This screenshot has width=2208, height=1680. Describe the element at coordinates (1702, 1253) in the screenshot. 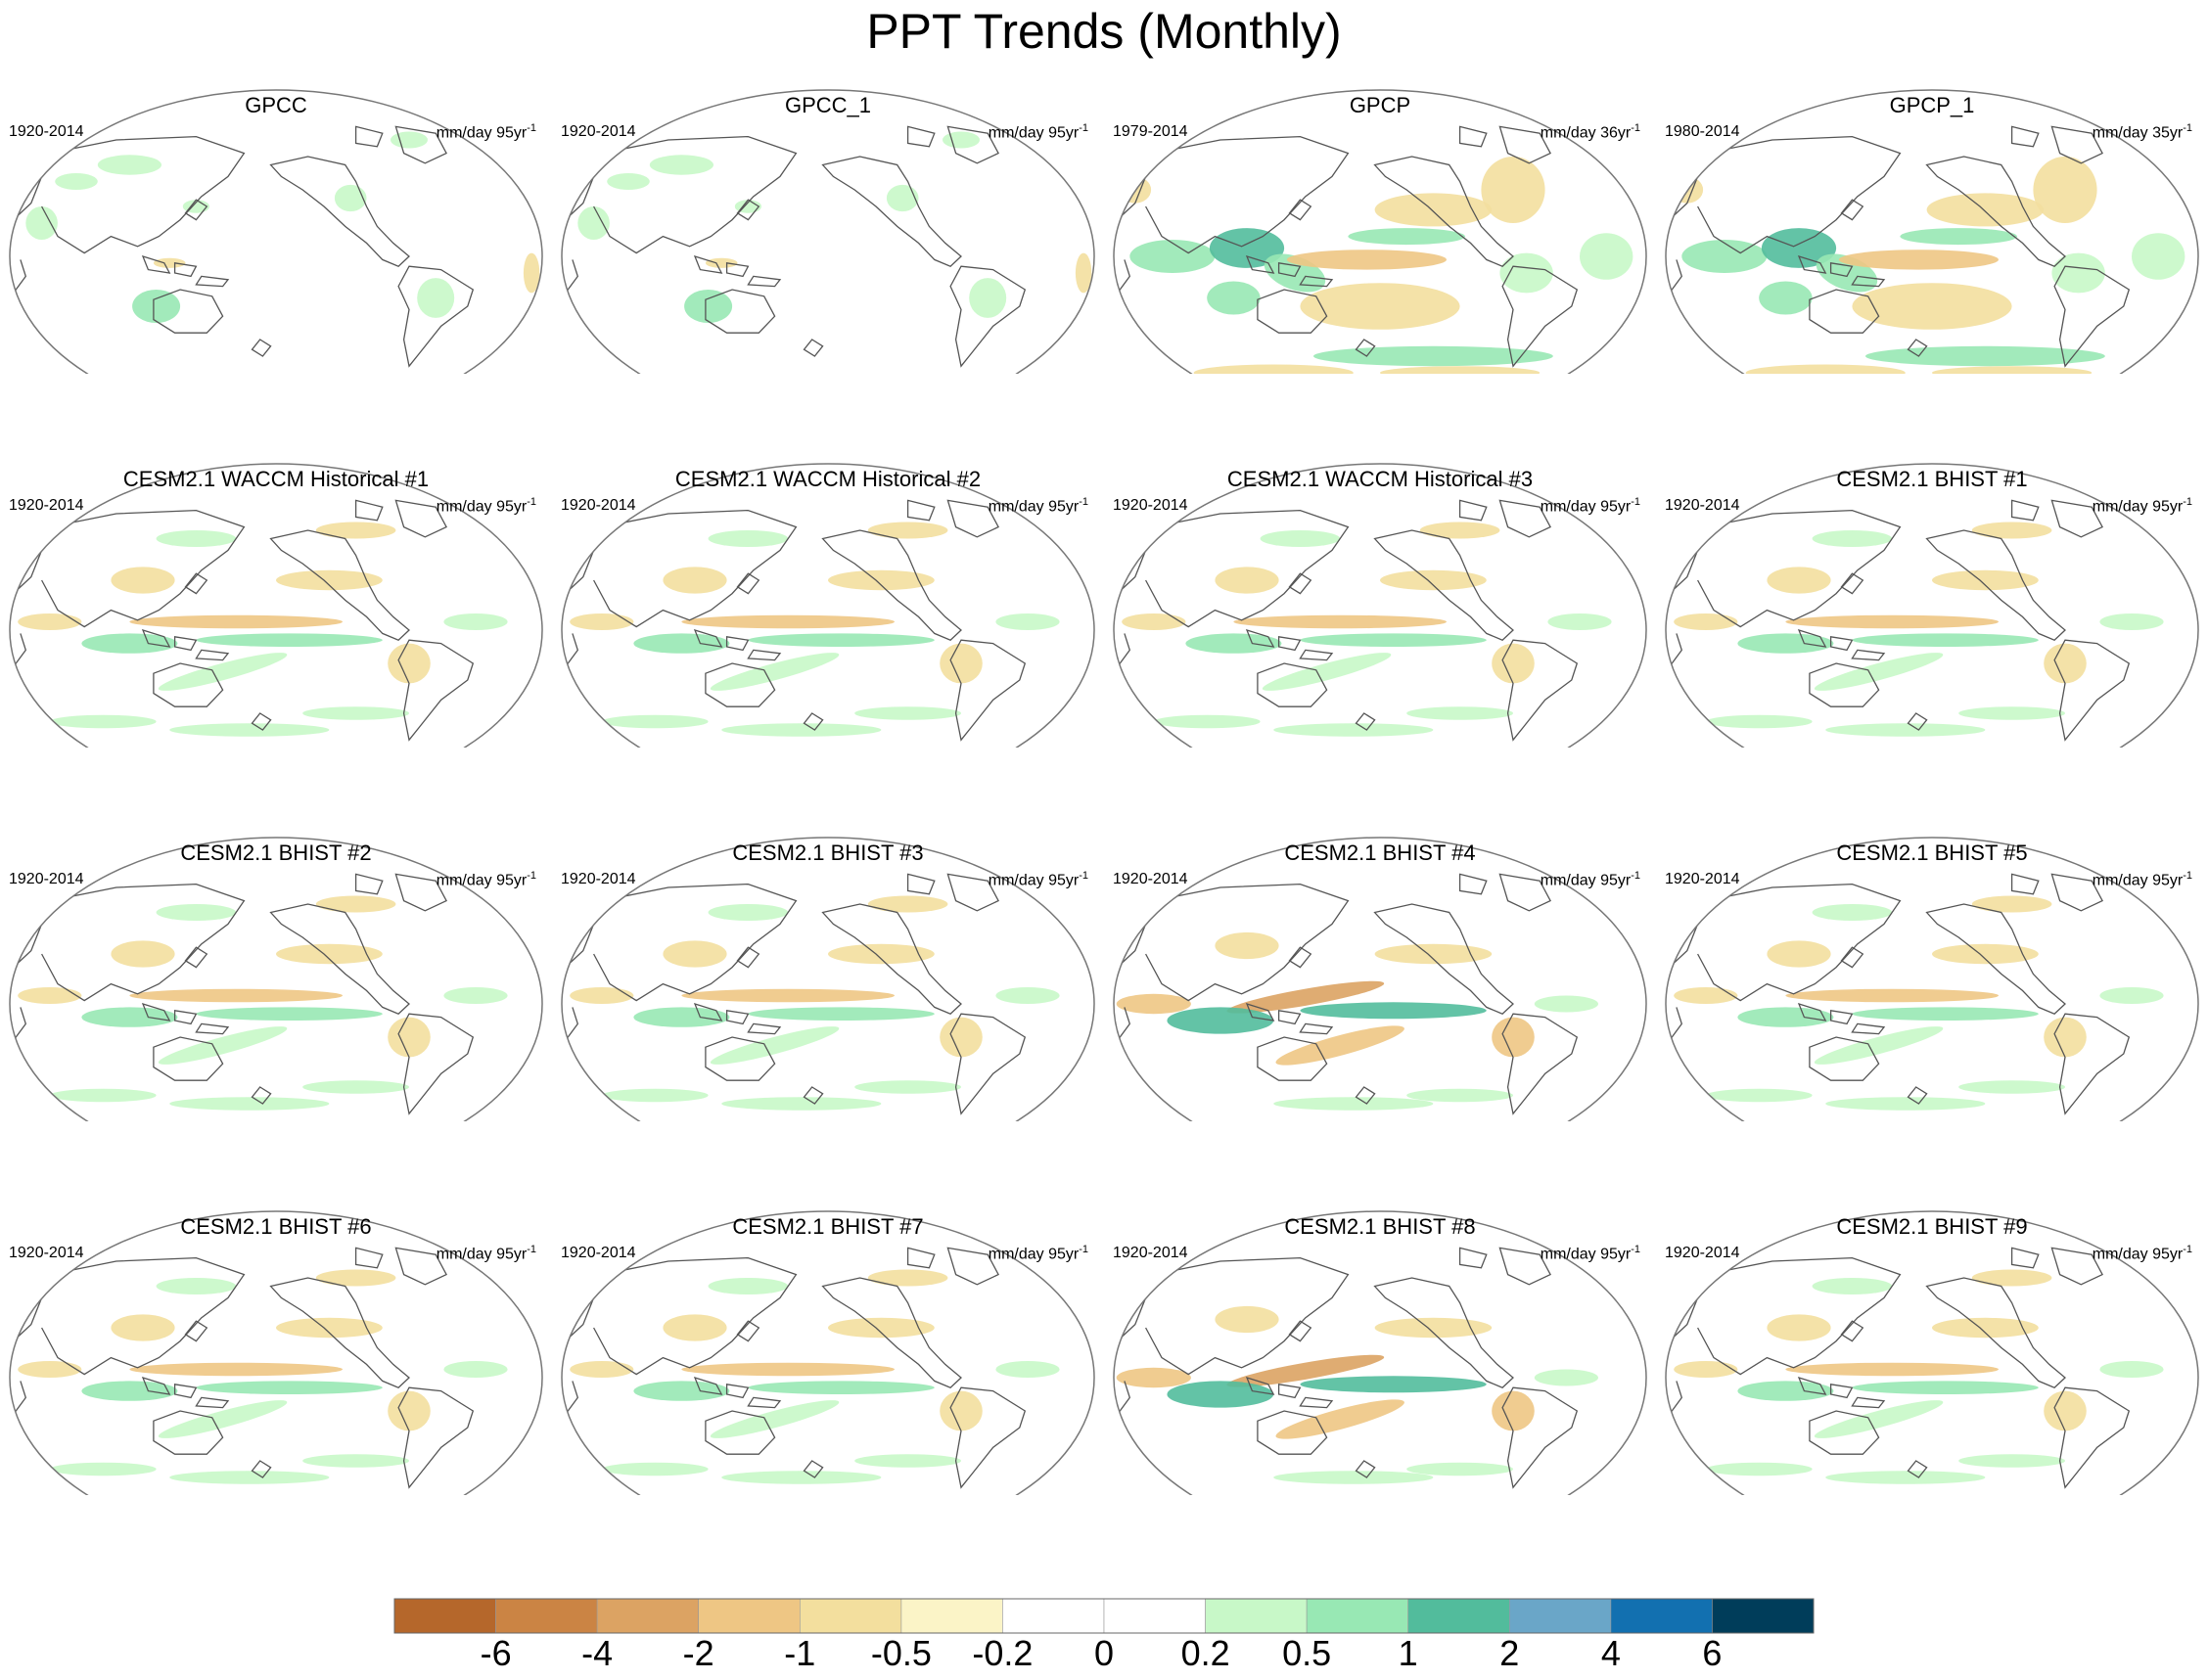

I see `panel-period: 1920-2014` at that location.